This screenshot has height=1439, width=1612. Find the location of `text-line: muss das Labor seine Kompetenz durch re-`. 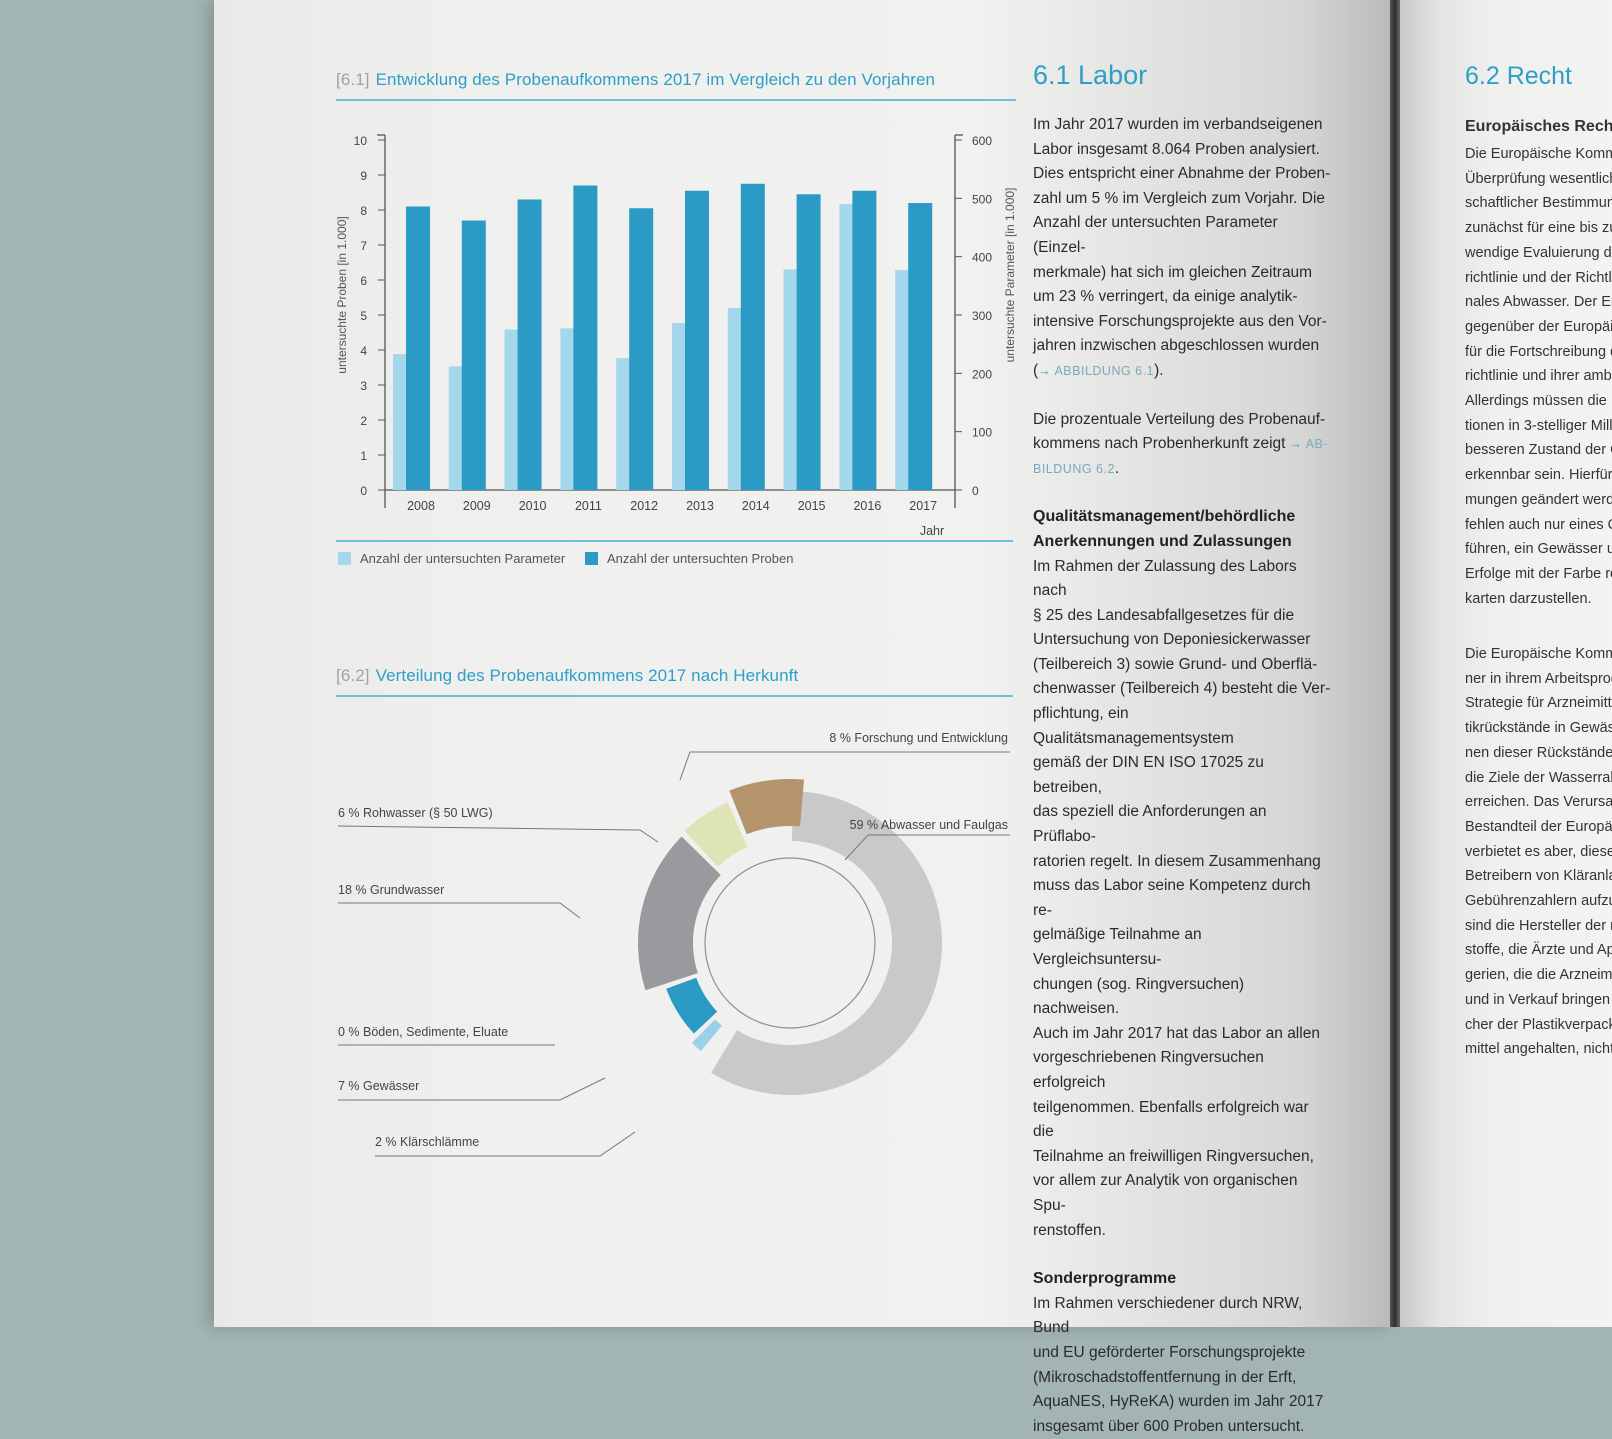

text-line: muss das Labor seine Kompetenz durch re- is located at coordinates (1172, 898).